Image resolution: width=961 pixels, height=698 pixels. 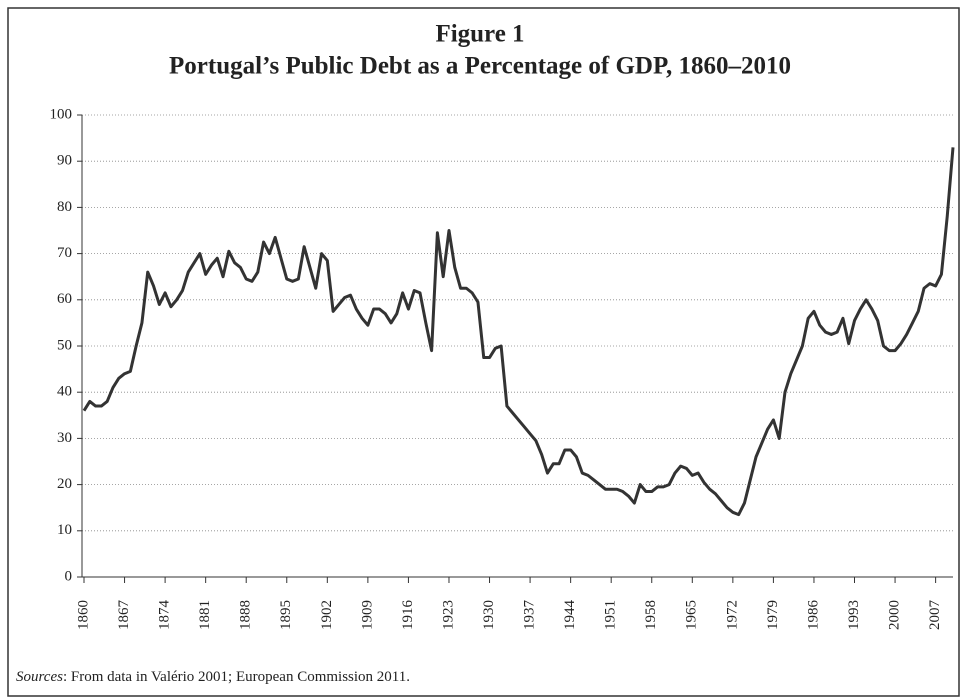 I want to click on x-tick-label: 1860, so click(x=83, y=615).